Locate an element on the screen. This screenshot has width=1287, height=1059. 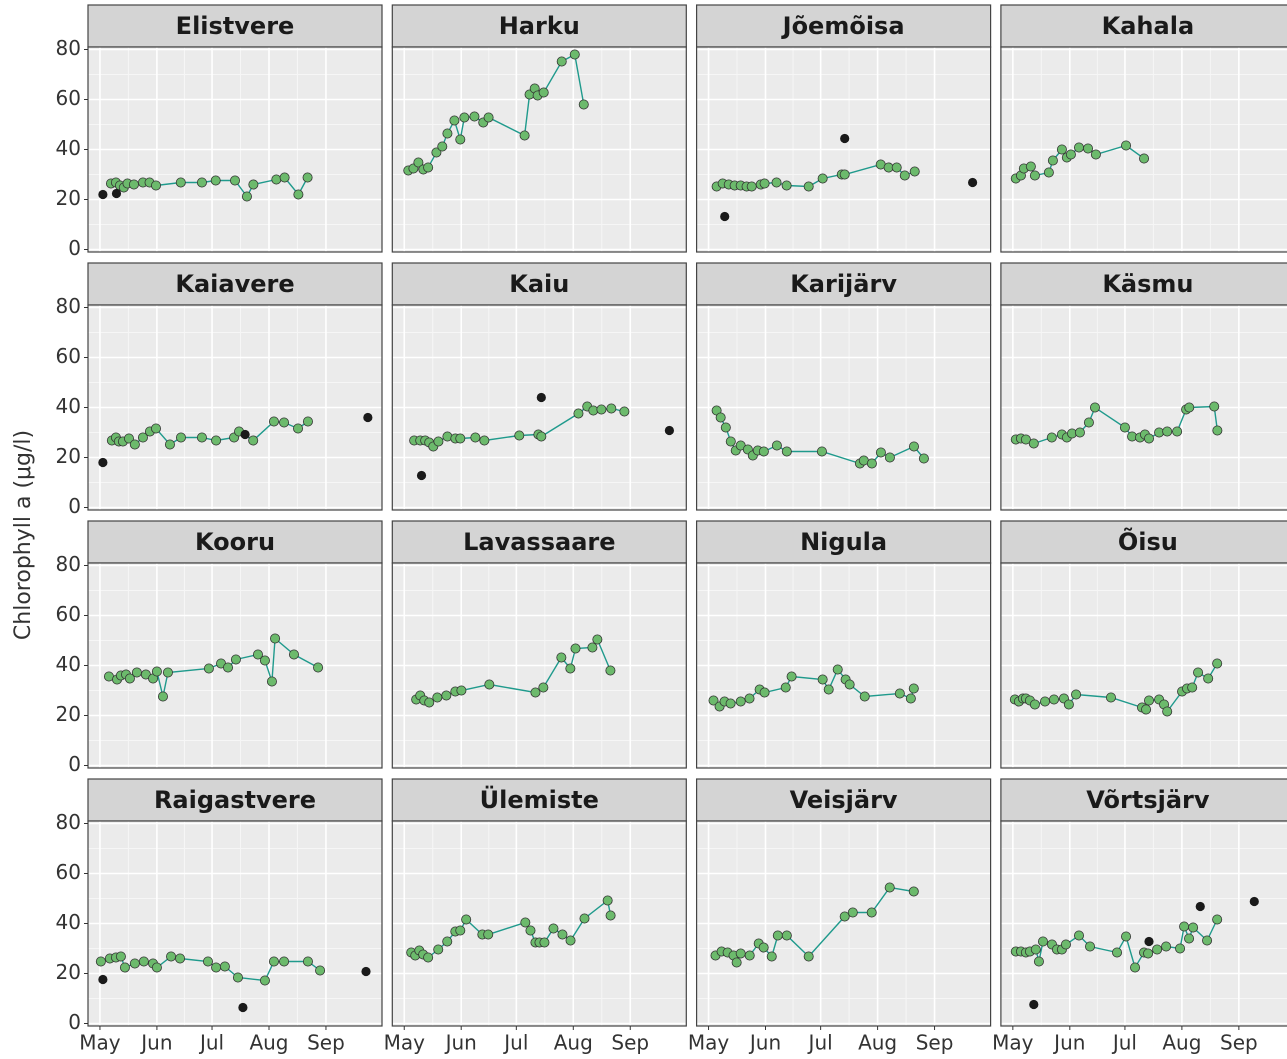
panel: Kaiu is located at coordinates (539, 386).